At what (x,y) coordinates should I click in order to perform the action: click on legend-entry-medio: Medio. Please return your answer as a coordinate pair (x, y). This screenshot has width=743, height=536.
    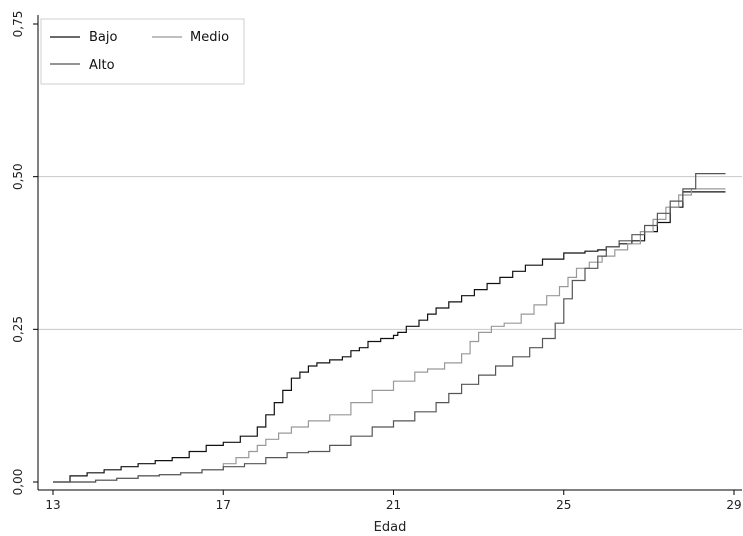
    Looking at the image, I should click on (190, 37).